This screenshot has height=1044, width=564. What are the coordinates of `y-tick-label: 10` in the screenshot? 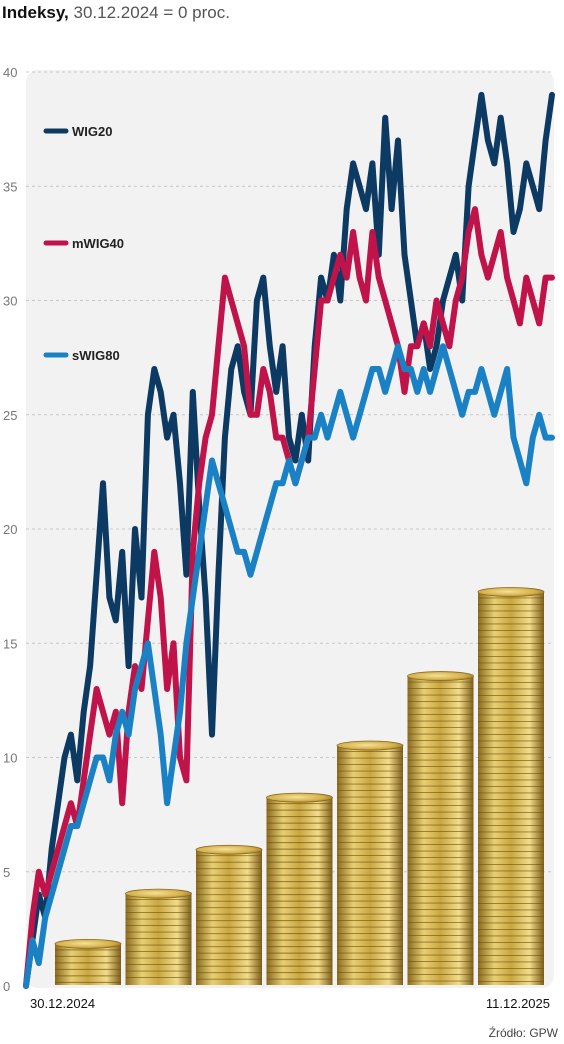 It's located at (10, 758).